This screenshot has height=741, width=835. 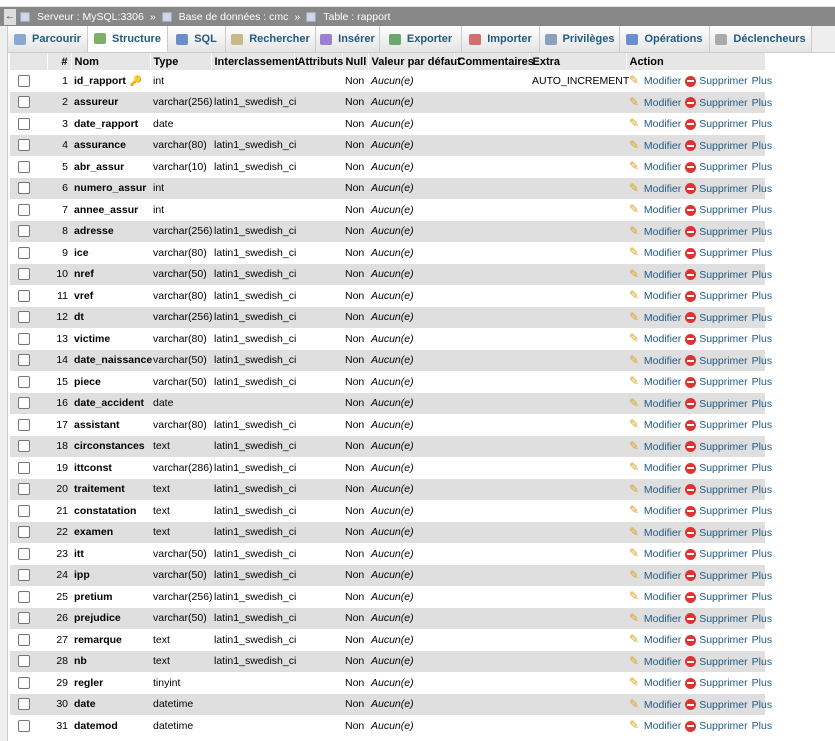 What do you see at coordinates (348, 39) in the screenshot?
I see `tab-insérer: Insérer` at bounding box center [348, 39].